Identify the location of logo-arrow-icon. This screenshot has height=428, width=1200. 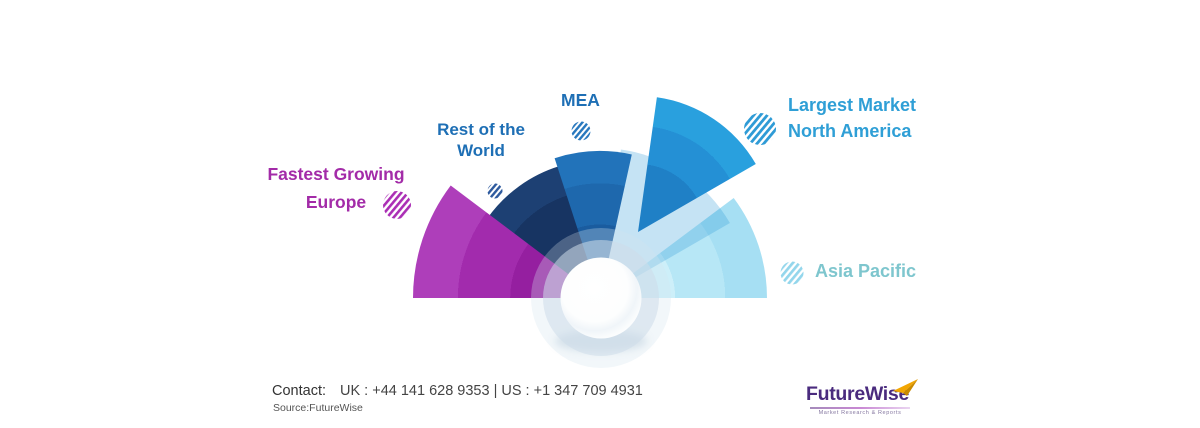
(905, 387).